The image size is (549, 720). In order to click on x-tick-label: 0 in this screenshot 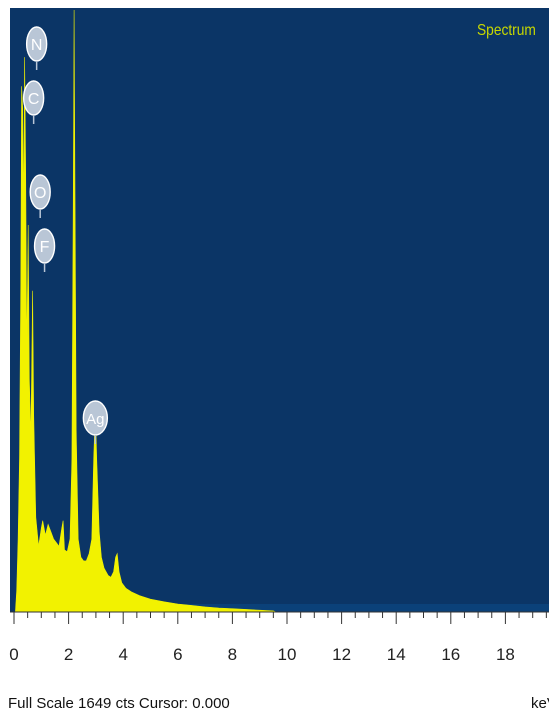, I will do `click(13, 654)`.